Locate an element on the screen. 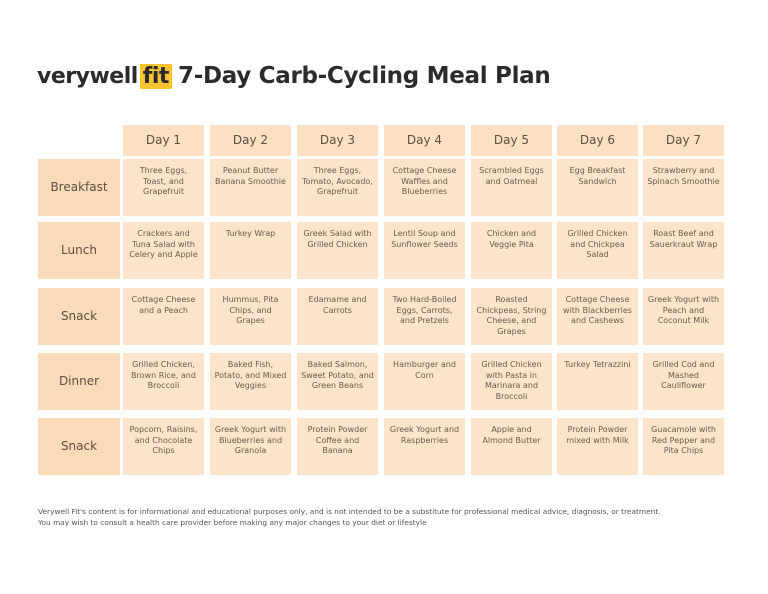  column-header: Day 2 is located at coordinates (250, 140).